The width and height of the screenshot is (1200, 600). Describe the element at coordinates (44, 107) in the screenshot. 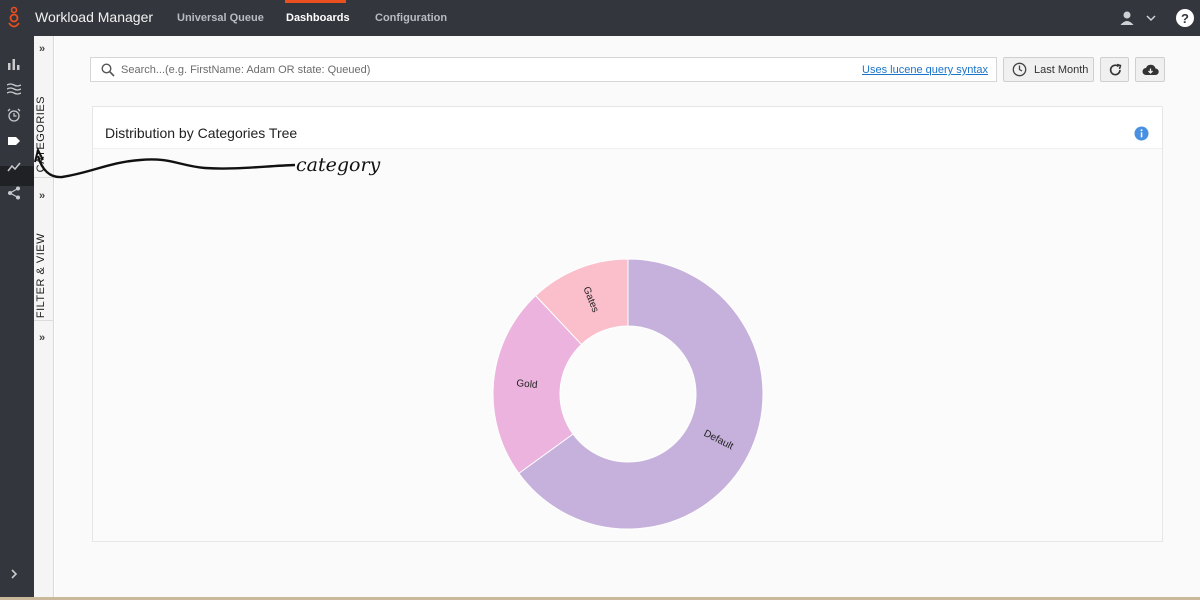

I see `categories-panel-tab: » CATEGORIES` at that location.